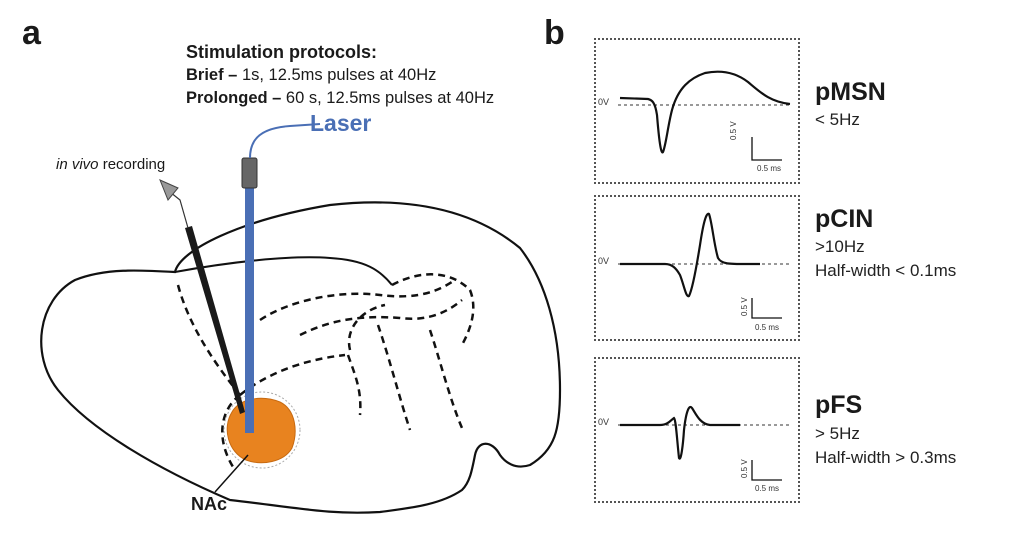 This screenshot has width=1030, height=538. What do you see at coordinates (766, 470) in the screenshot?
I see `scalebar-pfs` at bounding box center [766, 470].